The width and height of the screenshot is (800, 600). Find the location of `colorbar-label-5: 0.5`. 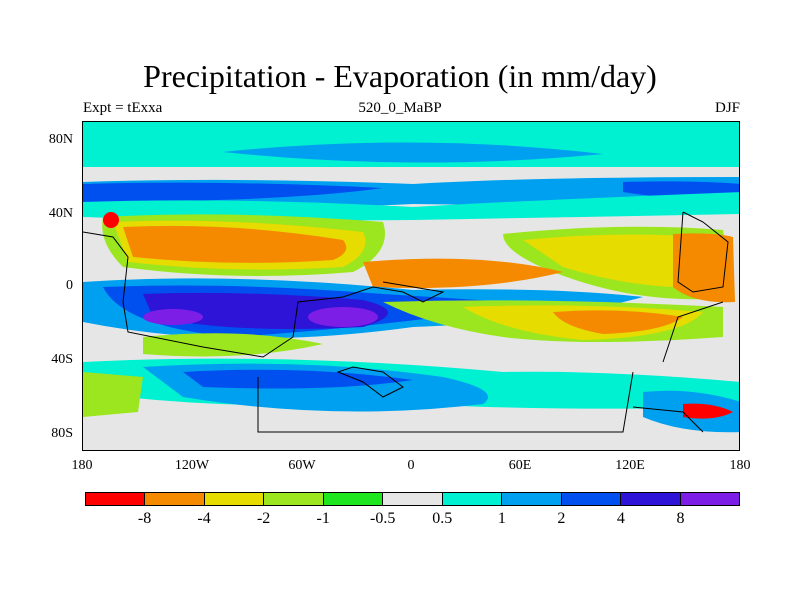

colorbar-label-5: 0.5 is located at coordinates (442, 518).